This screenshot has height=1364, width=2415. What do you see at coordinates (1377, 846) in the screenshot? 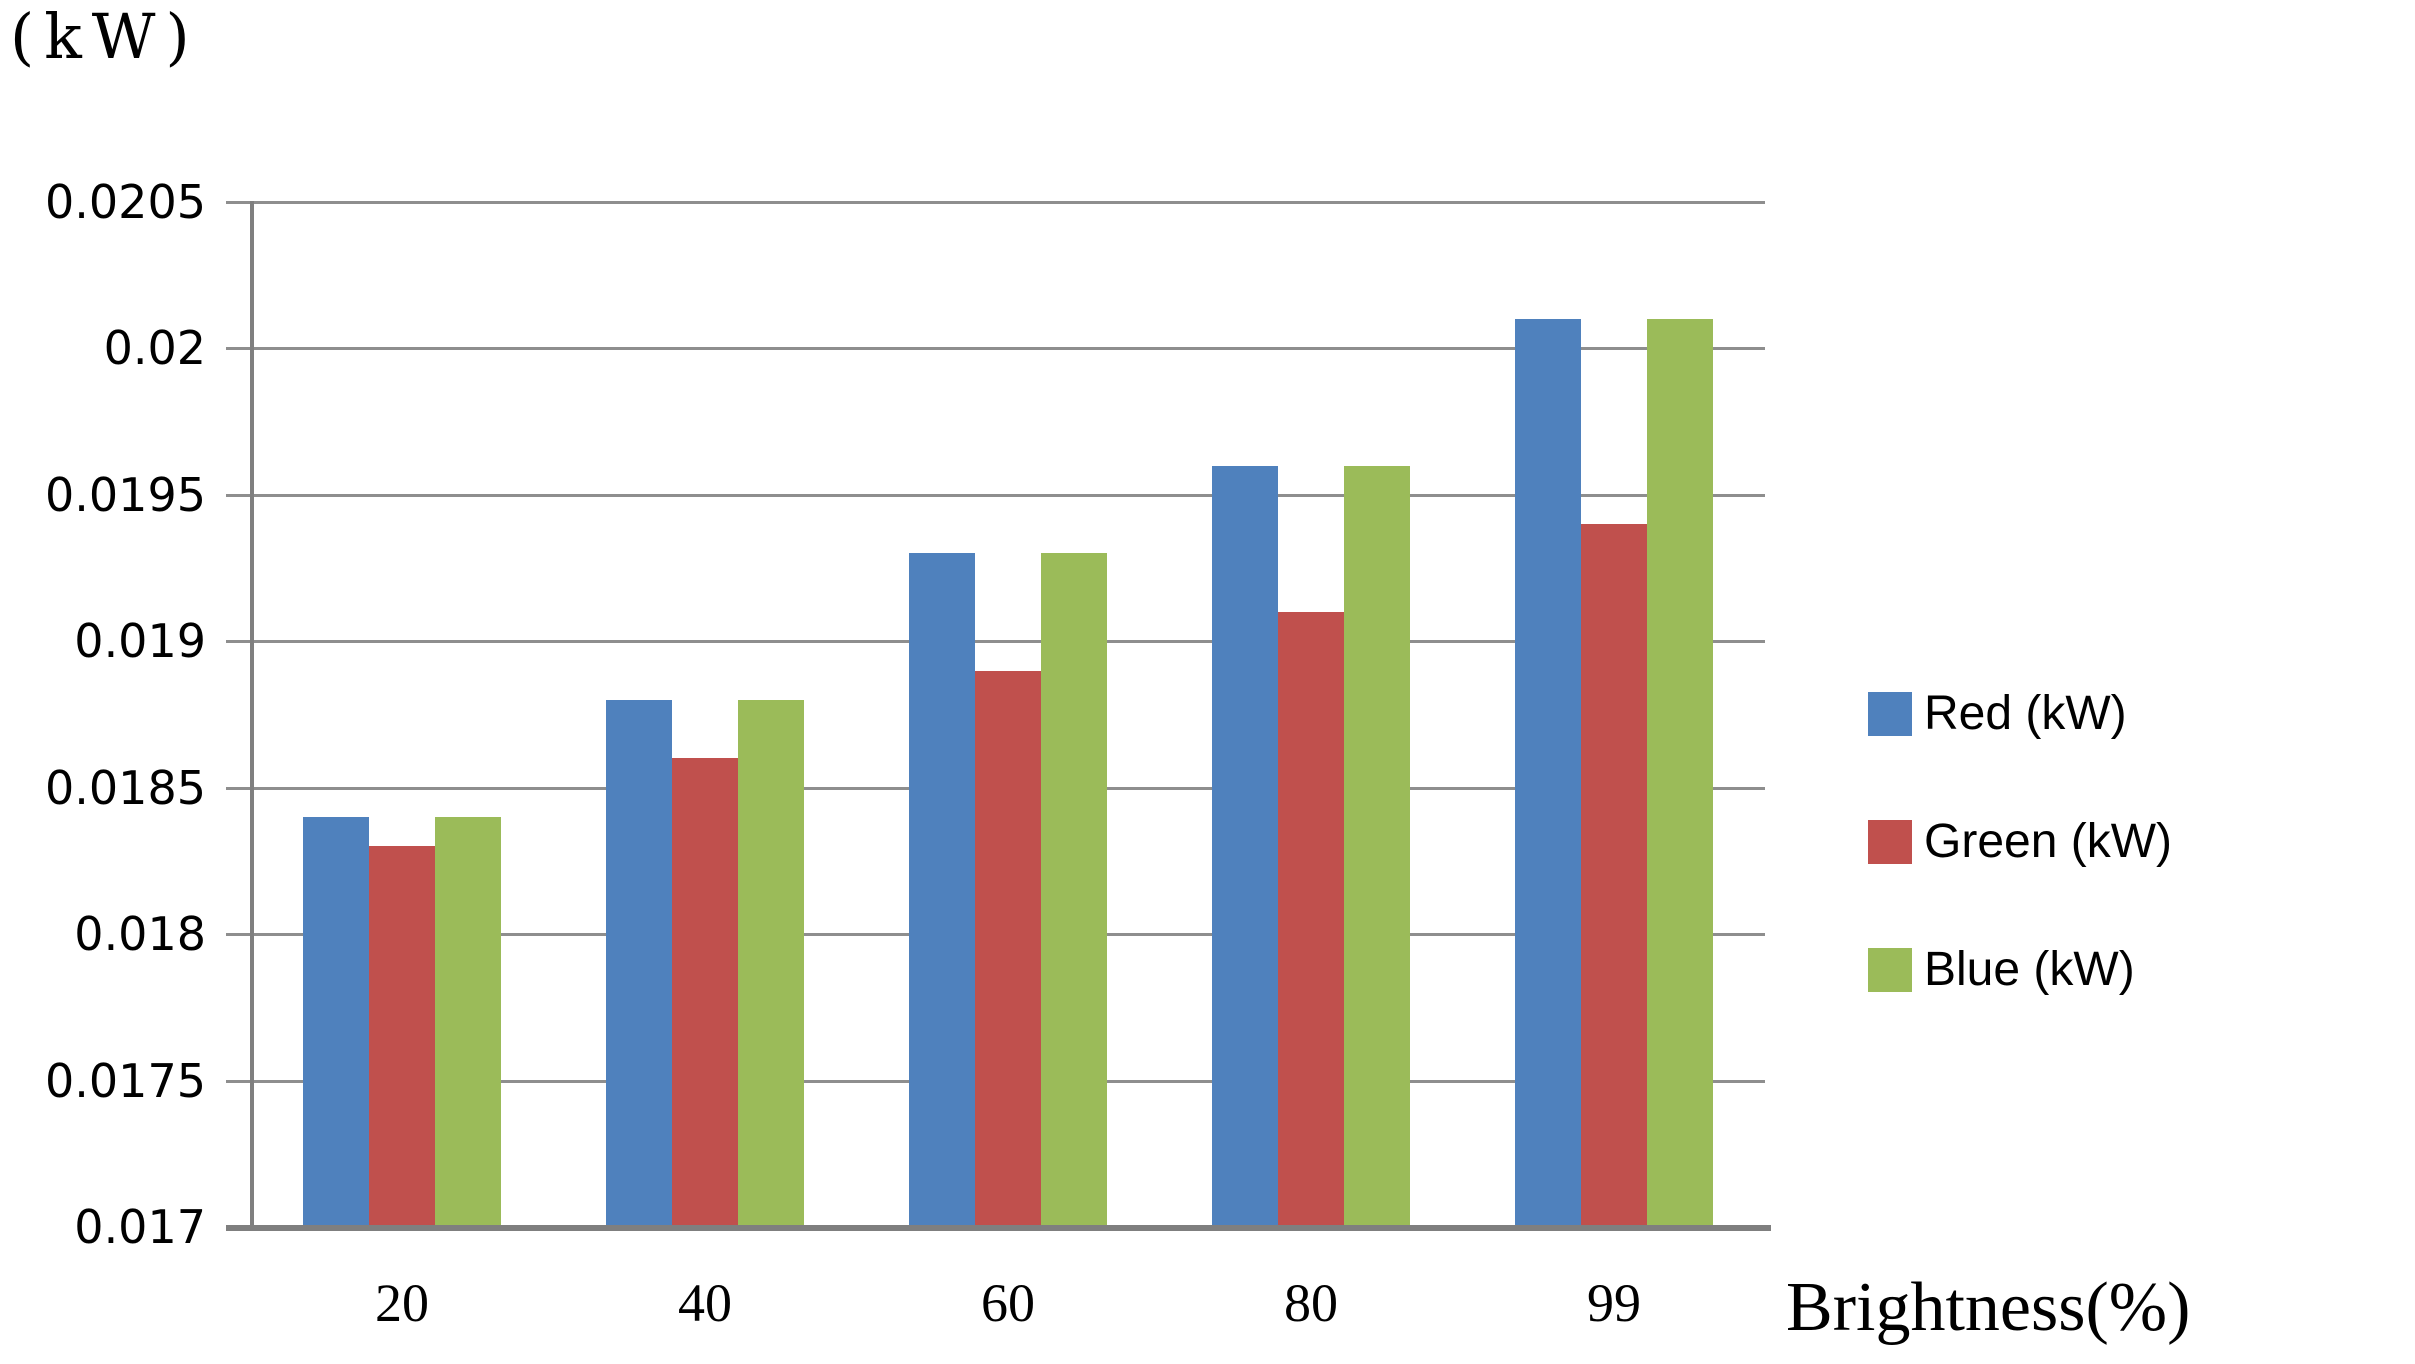
I see `bar-blue-kw-x80` at bounding box center [1377, 846].